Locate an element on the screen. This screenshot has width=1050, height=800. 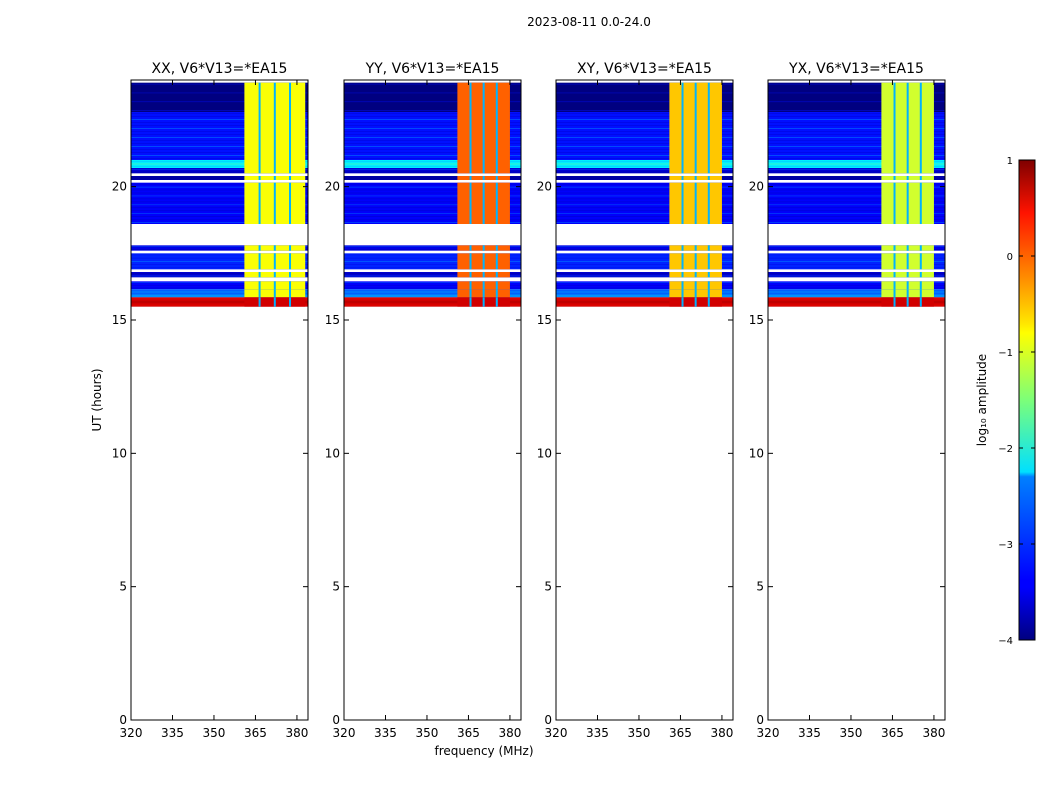
panel-title: YY, V6*V13=*EA15 is located at coordinates (432, 69).